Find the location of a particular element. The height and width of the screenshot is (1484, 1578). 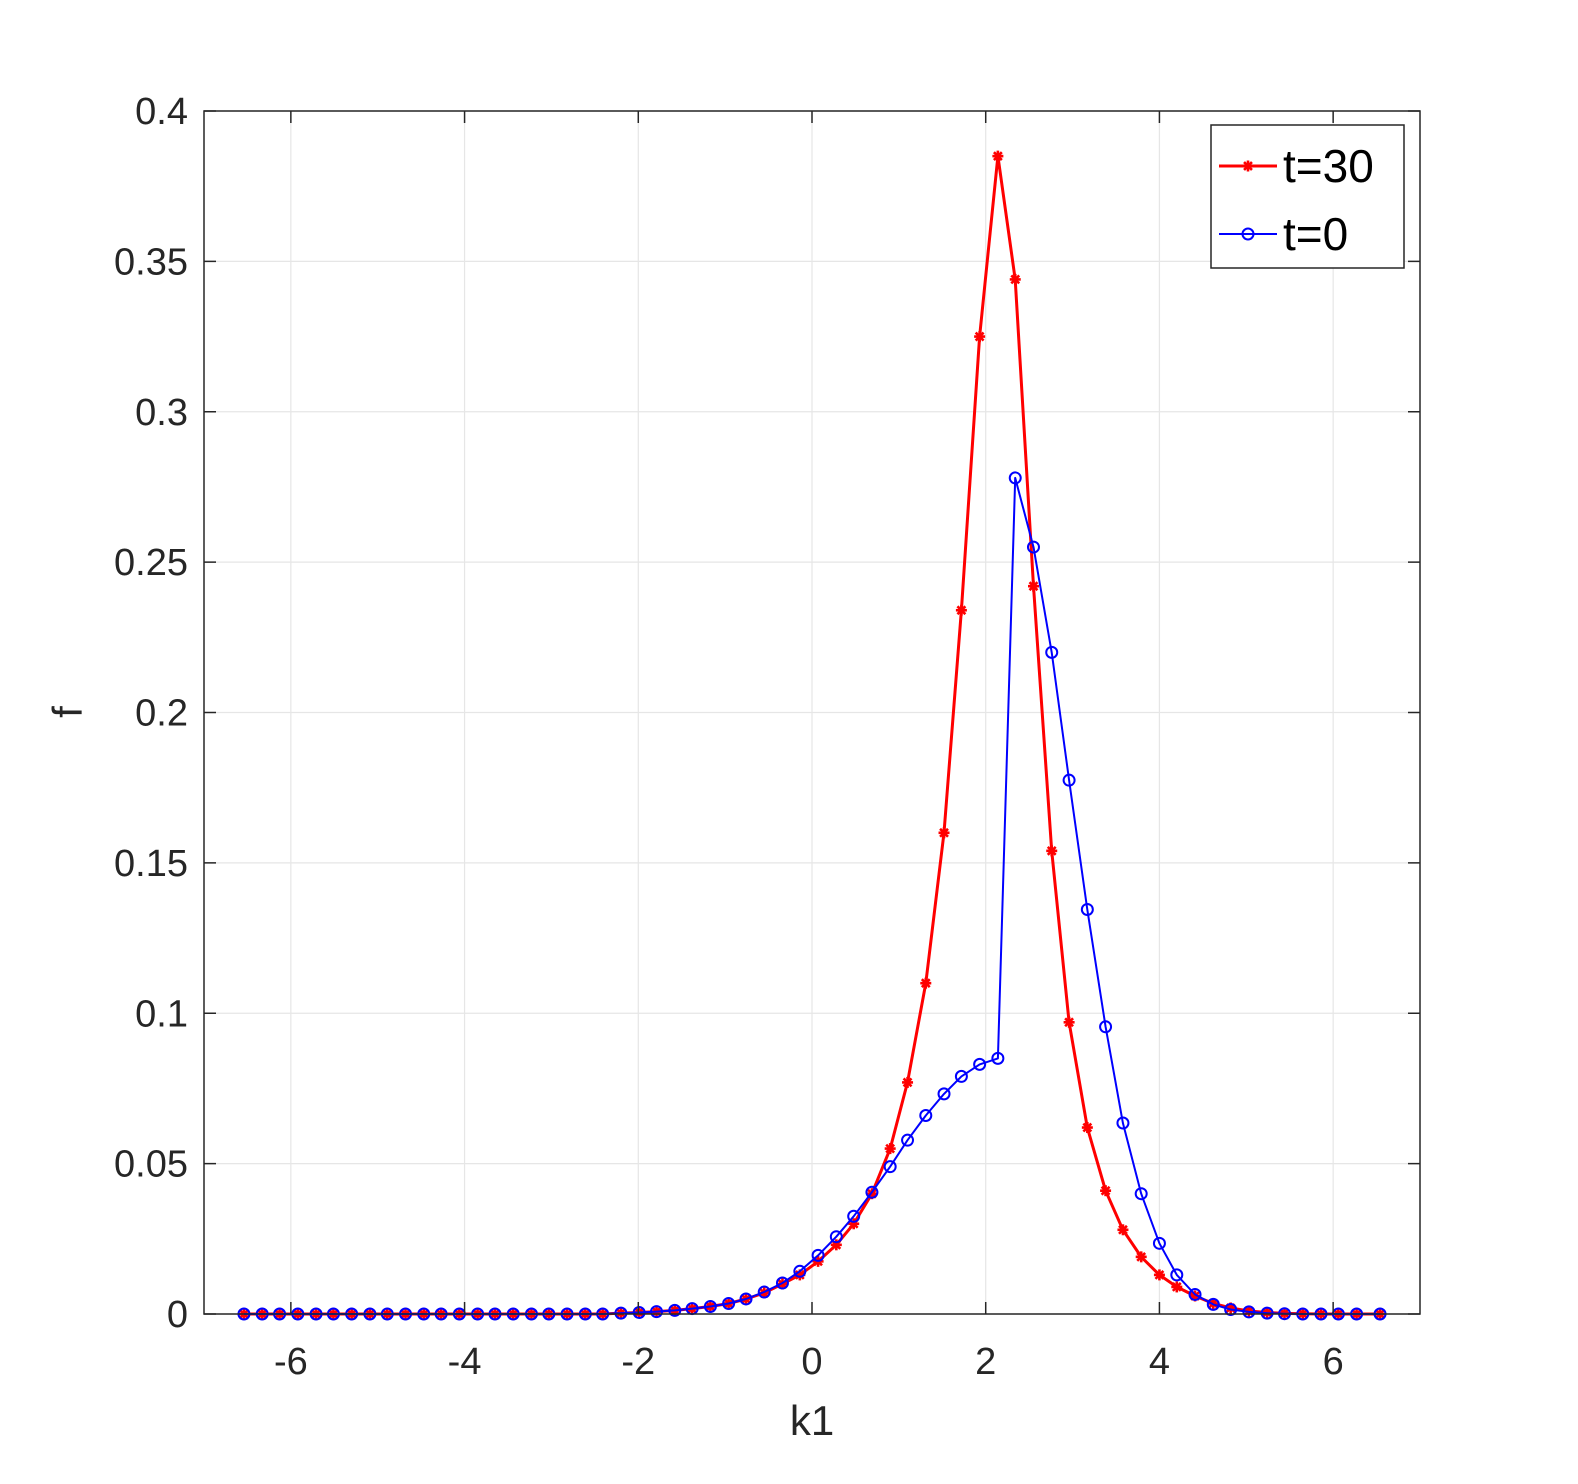

x-tick-label: 6 is located at coordinates (1333, 1362).